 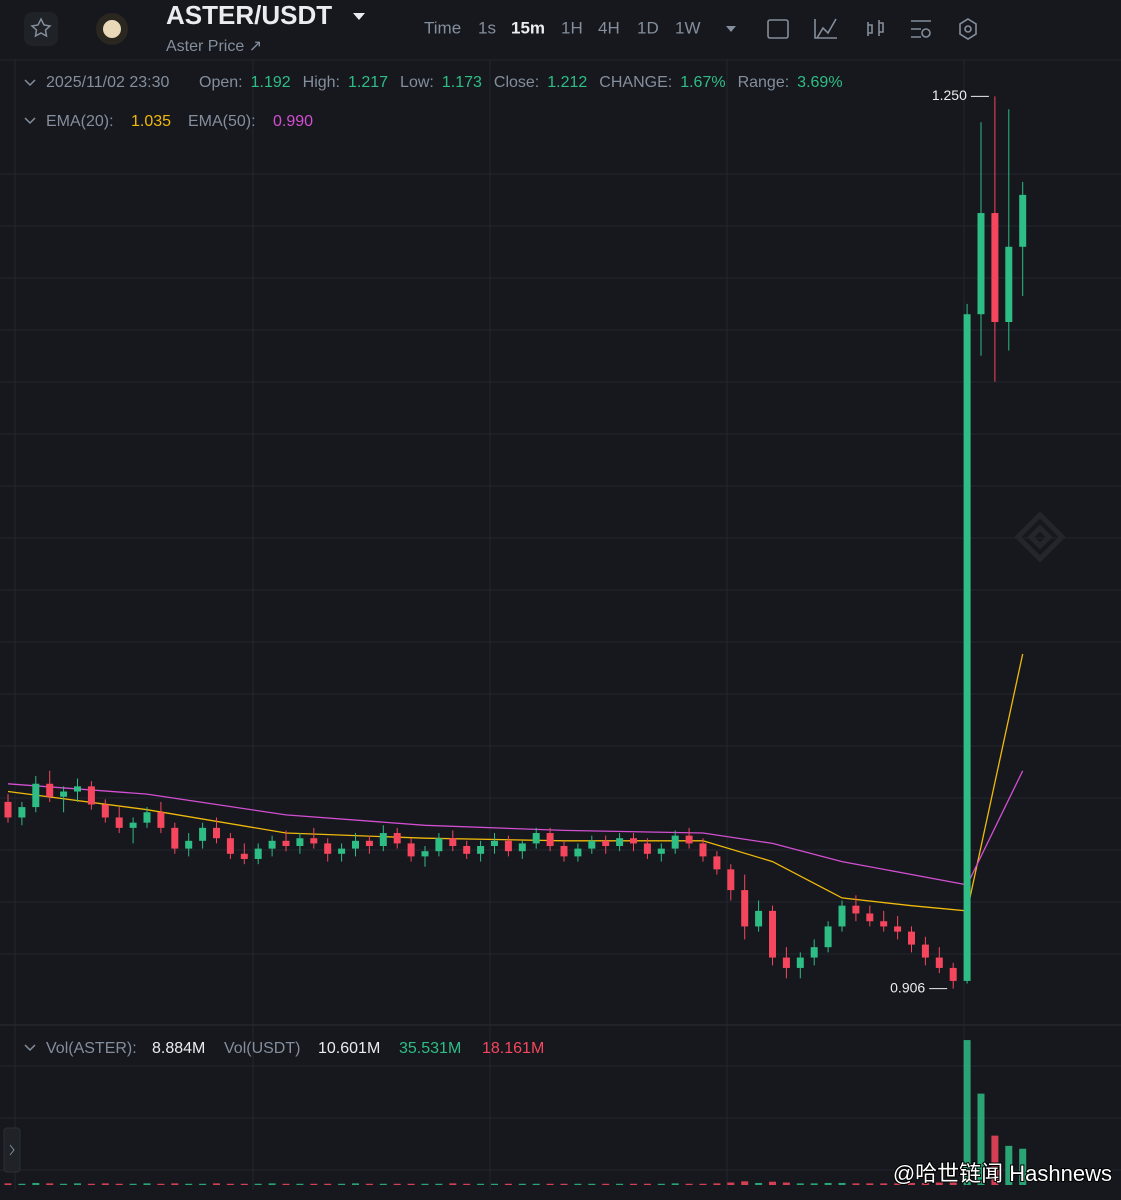 I want to click on indicator-icon, so click(x=825, y=28).